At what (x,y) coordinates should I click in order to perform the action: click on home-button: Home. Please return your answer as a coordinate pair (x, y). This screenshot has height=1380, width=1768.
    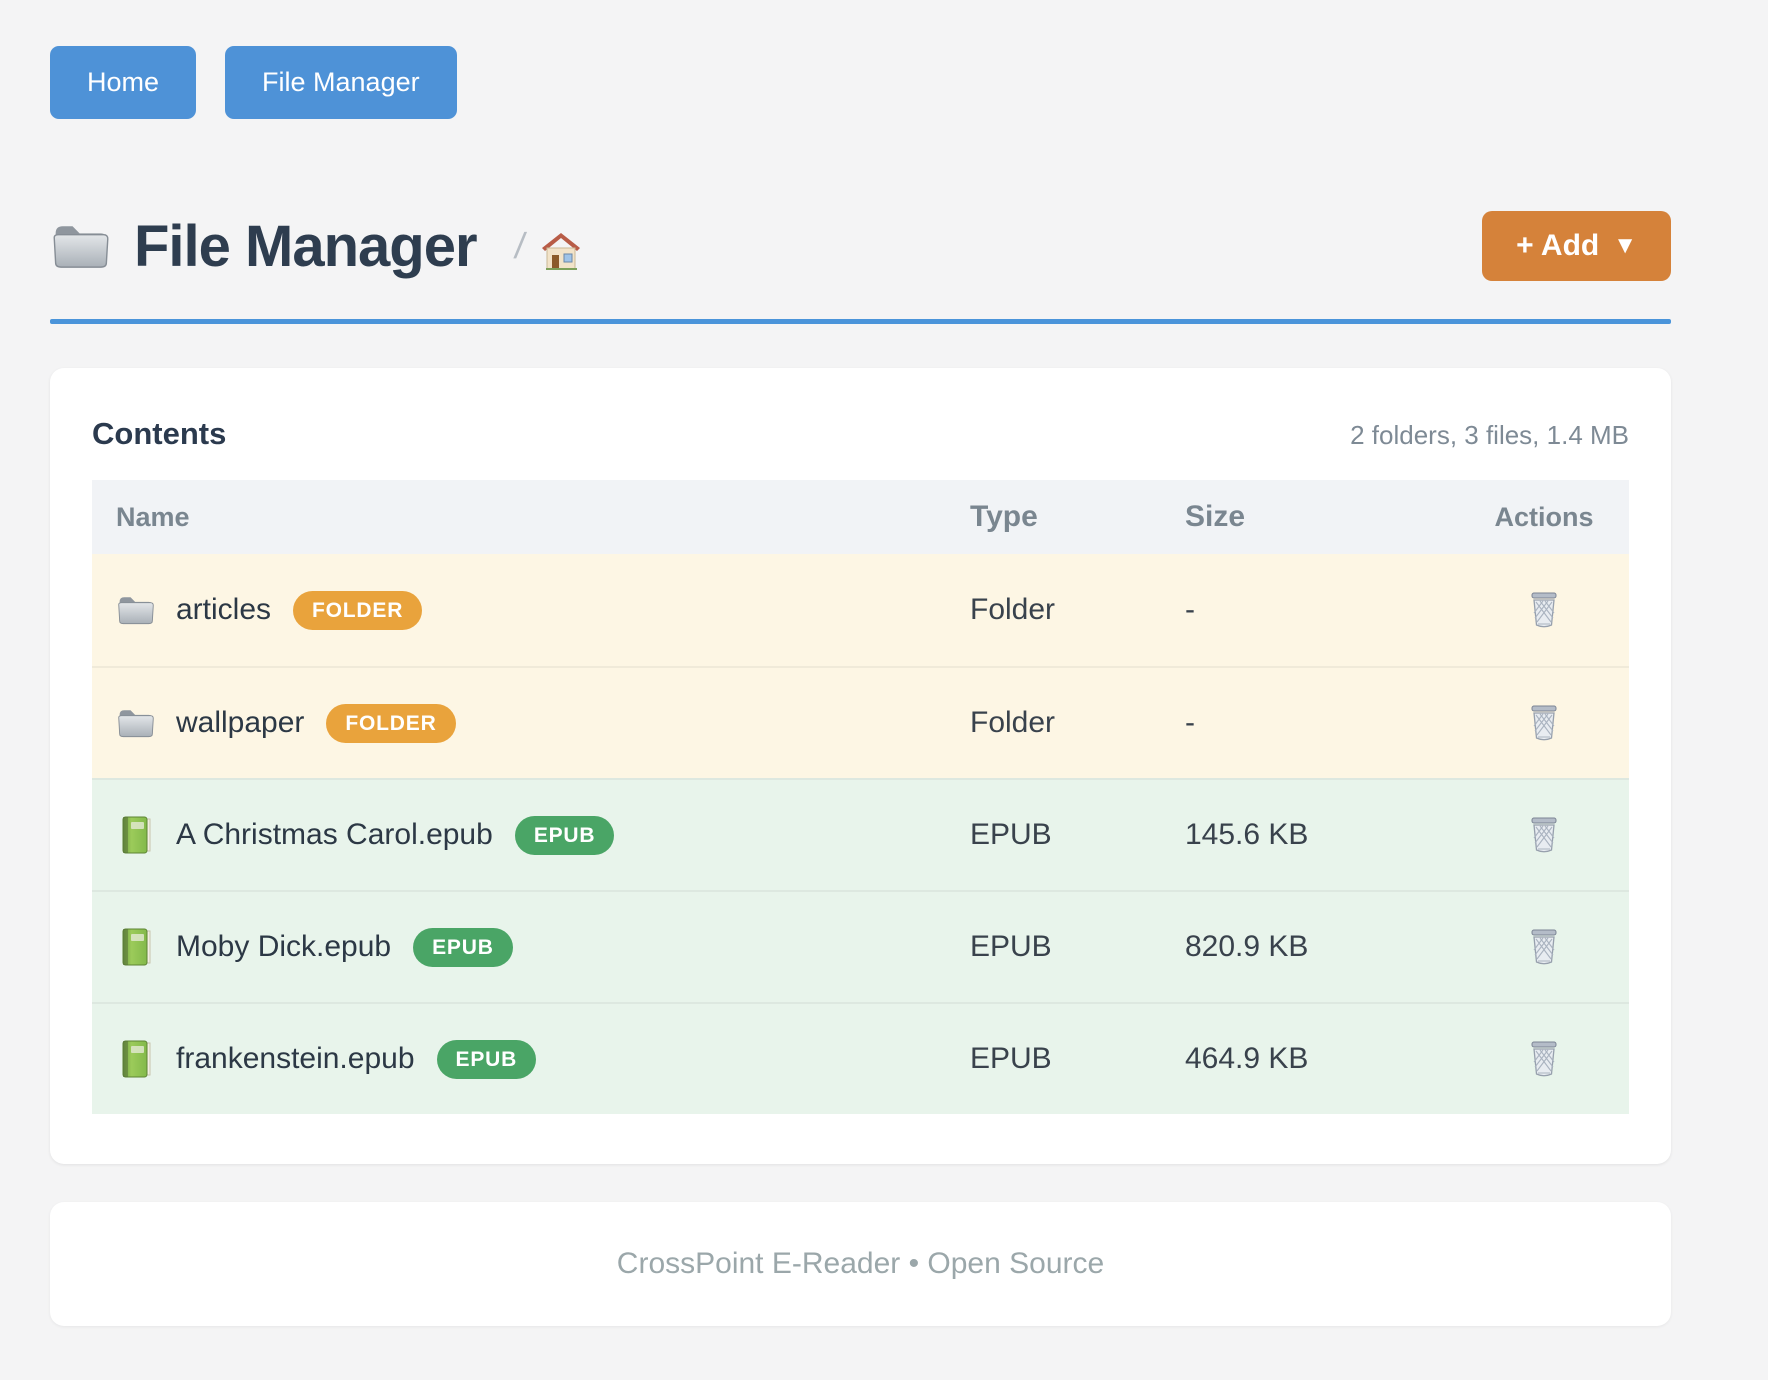
    Looking at the image, I should click on (123, 82).